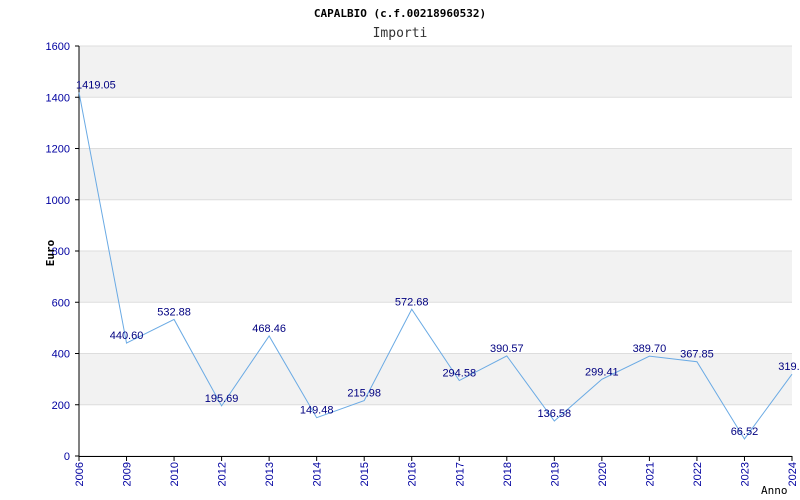  I want to click on data-label: 468.46, so click(269, 329).